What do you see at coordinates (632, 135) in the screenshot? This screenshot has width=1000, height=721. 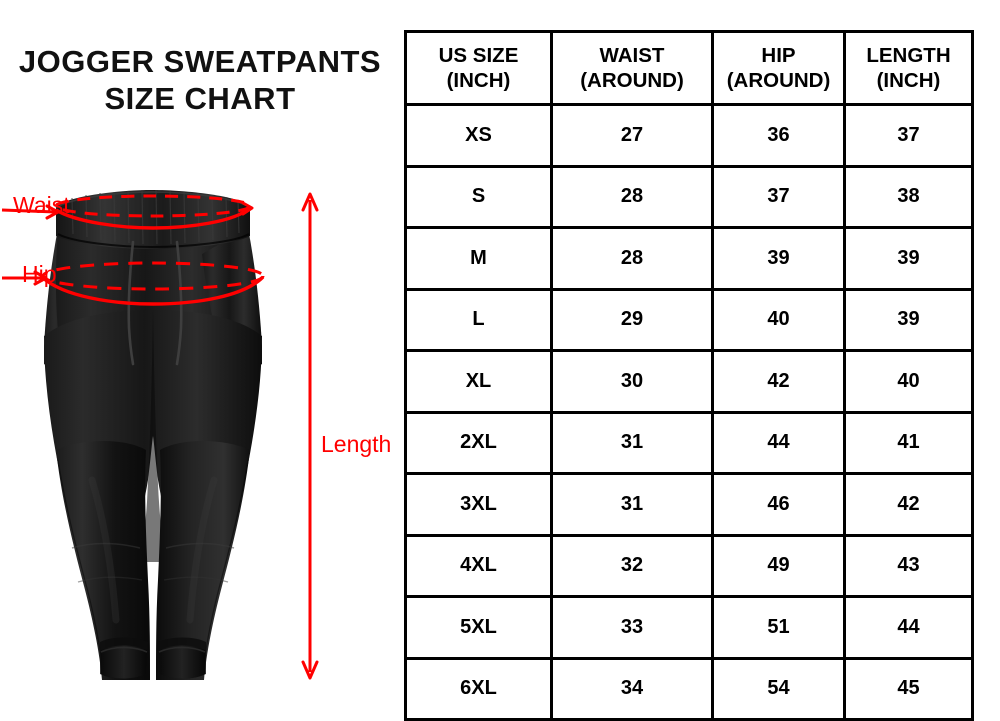 I see `cell-waist: 27` at bounding box center [632, 135].